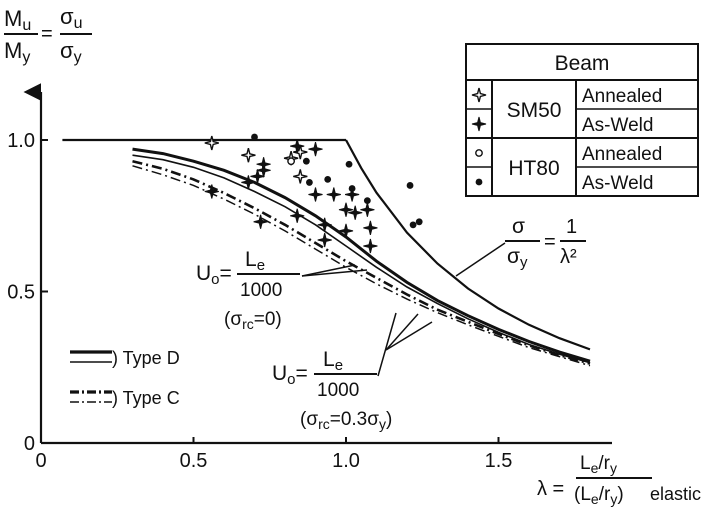 The image size is (704, 511). I want to click on x-tick-label: 0, so click(40, 461).